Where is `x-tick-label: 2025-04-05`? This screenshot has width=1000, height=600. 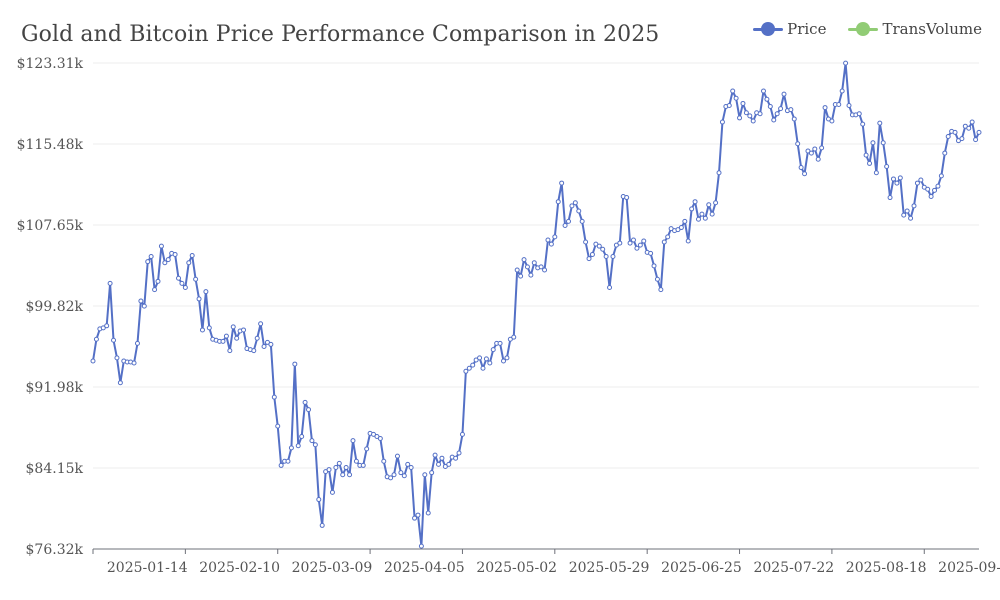 x-tick-label: 2025-04-05 is located at coordinates (424, 568).